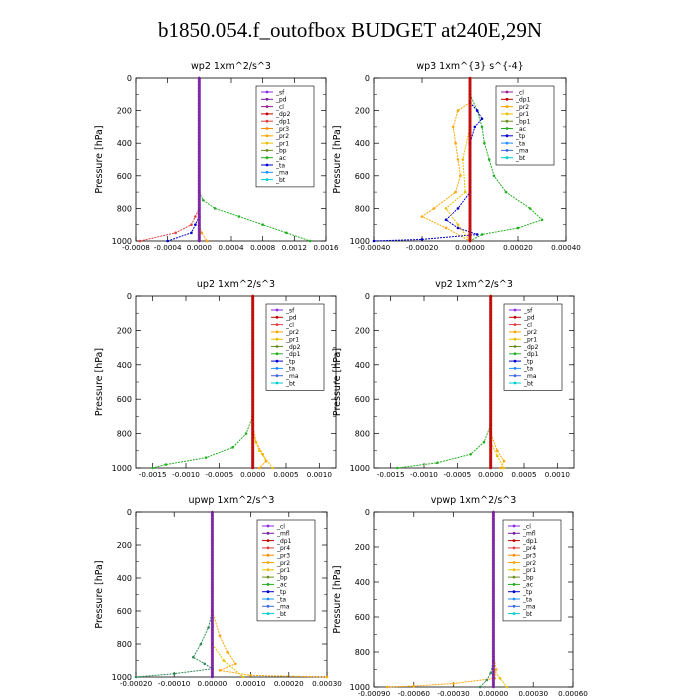 The width and height of the screenshot is (700, 700). I want to click on panel-title: wp2 1xm^2/s^3, so click(231, 66).